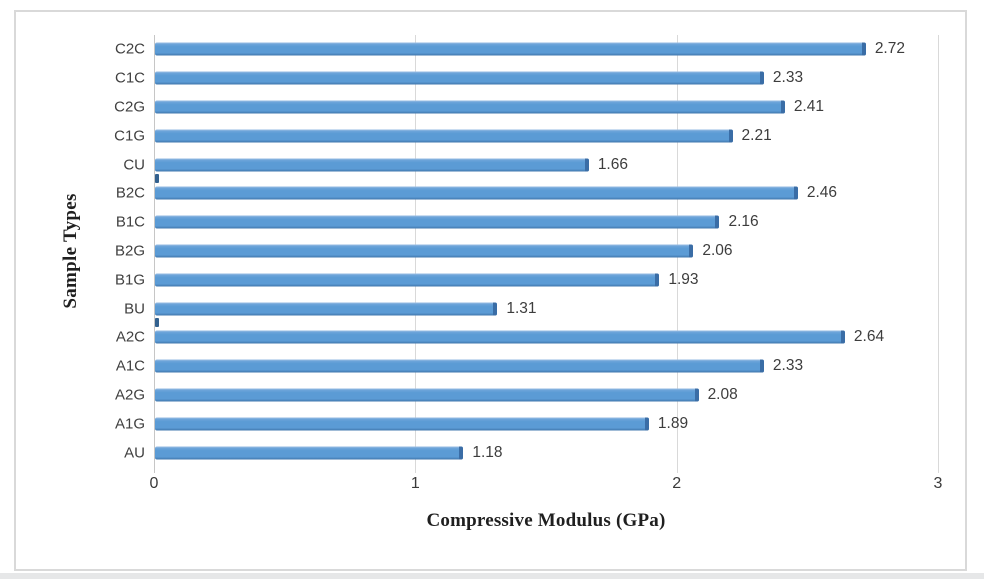 The width and height of the screenshot is (984, 579). I want to click on bar-row: C1C 2.33, so click(526, 78).